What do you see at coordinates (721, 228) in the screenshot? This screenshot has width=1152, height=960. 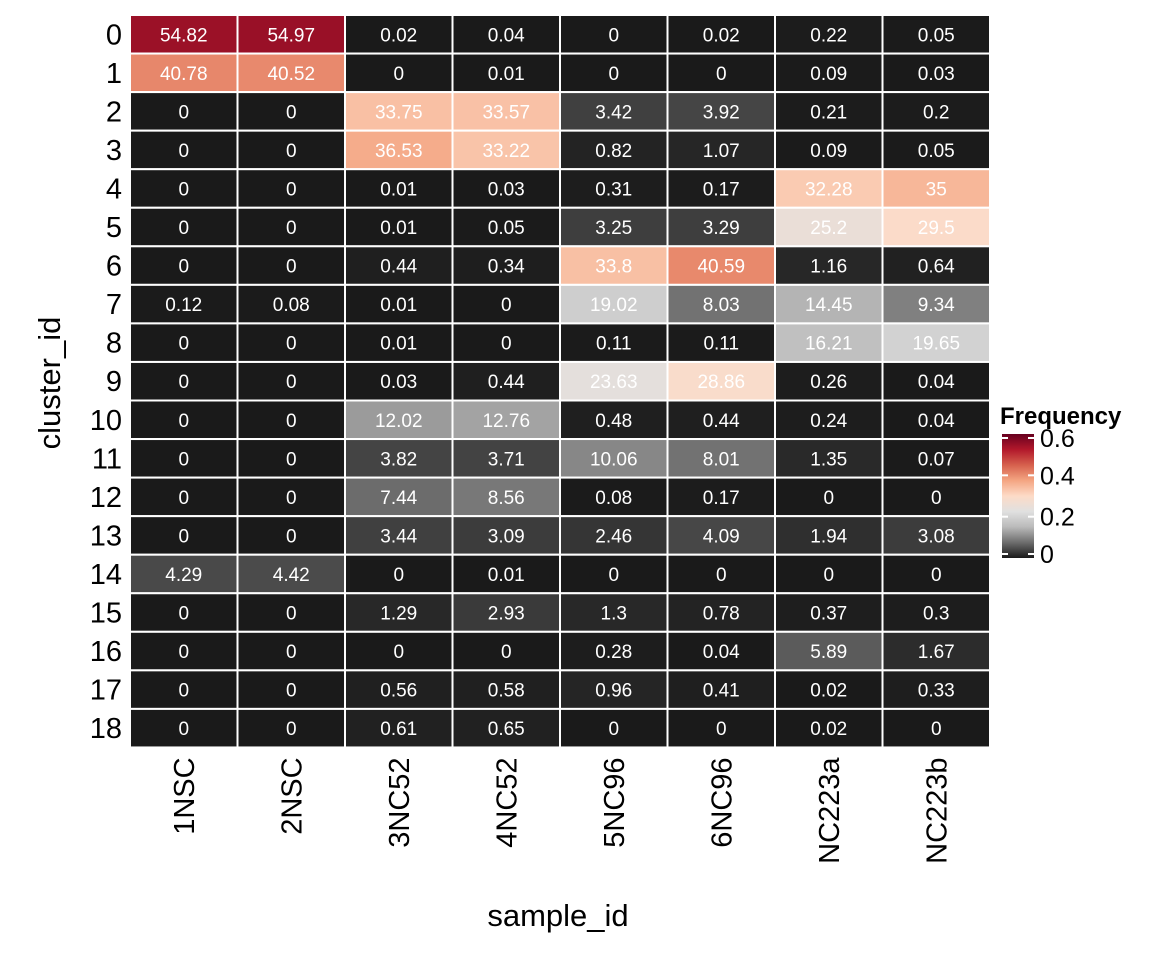 I see `cell-value-label: 3.29` at bounding box center [721, 228].